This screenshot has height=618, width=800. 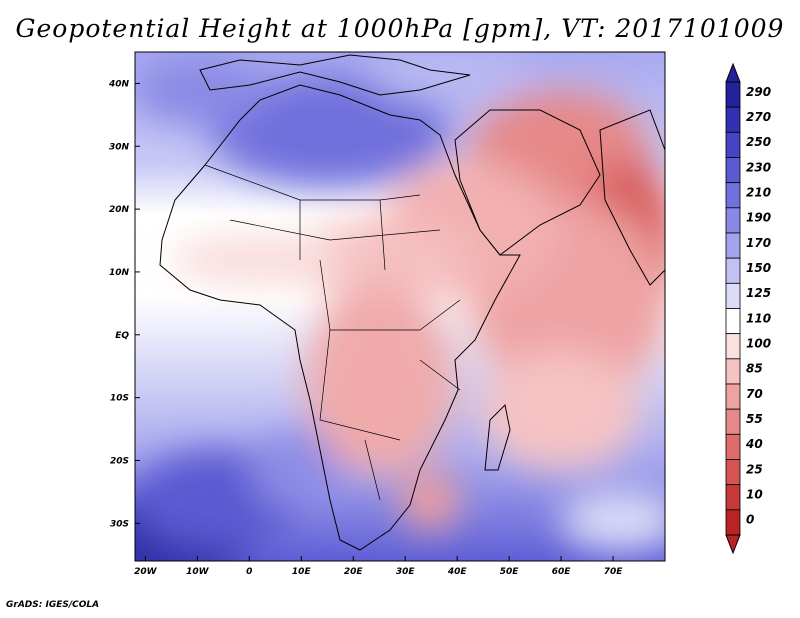 I want to click on lon-label: 20E, so click(x=354, y=572).